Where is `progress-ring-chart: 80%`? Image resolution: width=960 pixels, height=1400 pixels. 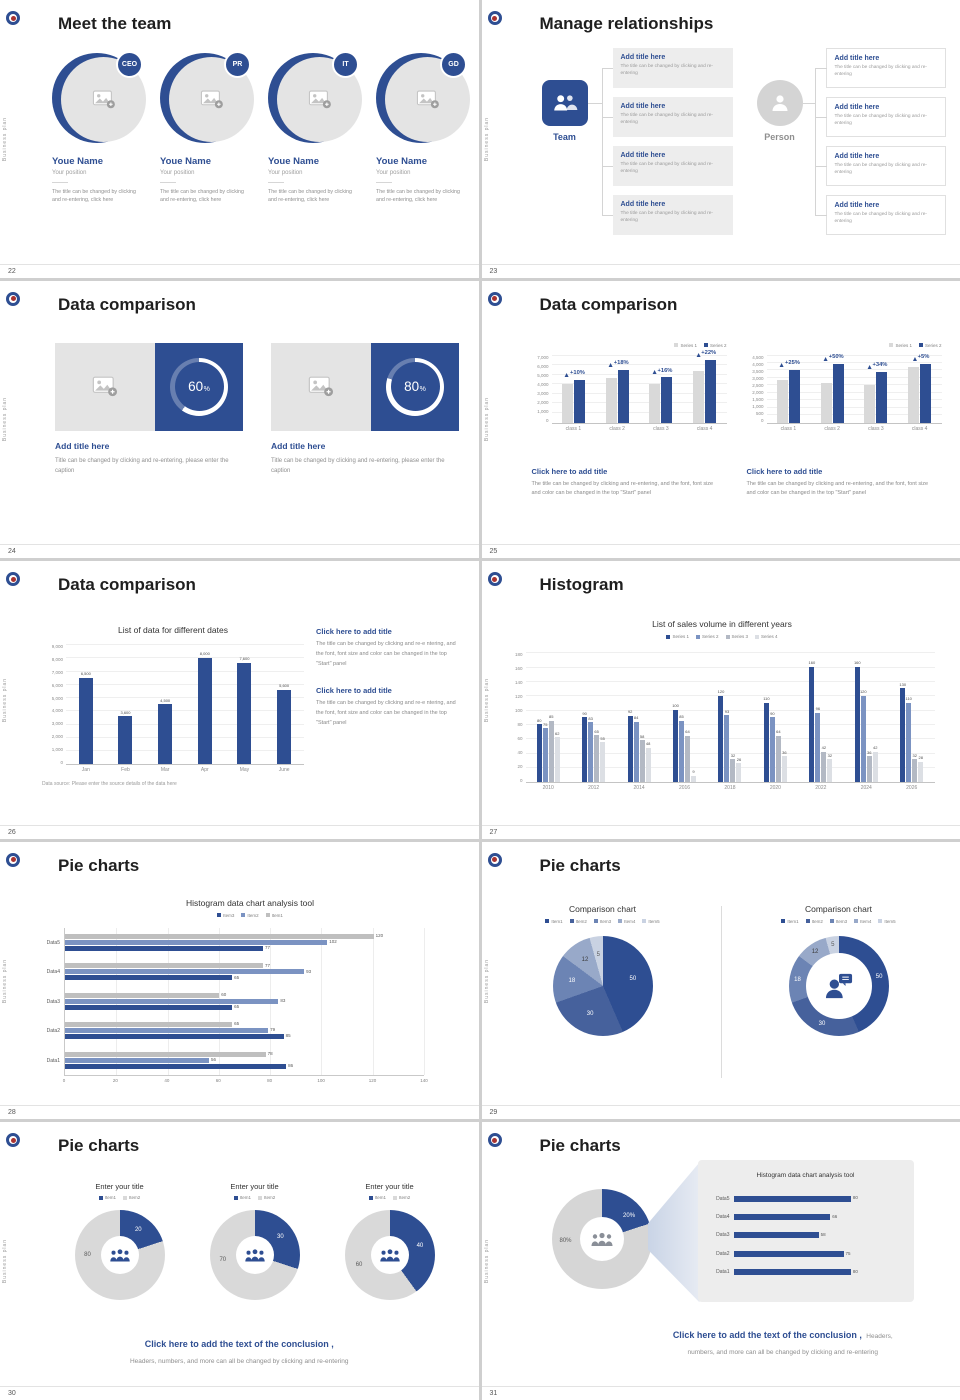 progress-ring-chart: 80% is located at coordinates (415, 386).